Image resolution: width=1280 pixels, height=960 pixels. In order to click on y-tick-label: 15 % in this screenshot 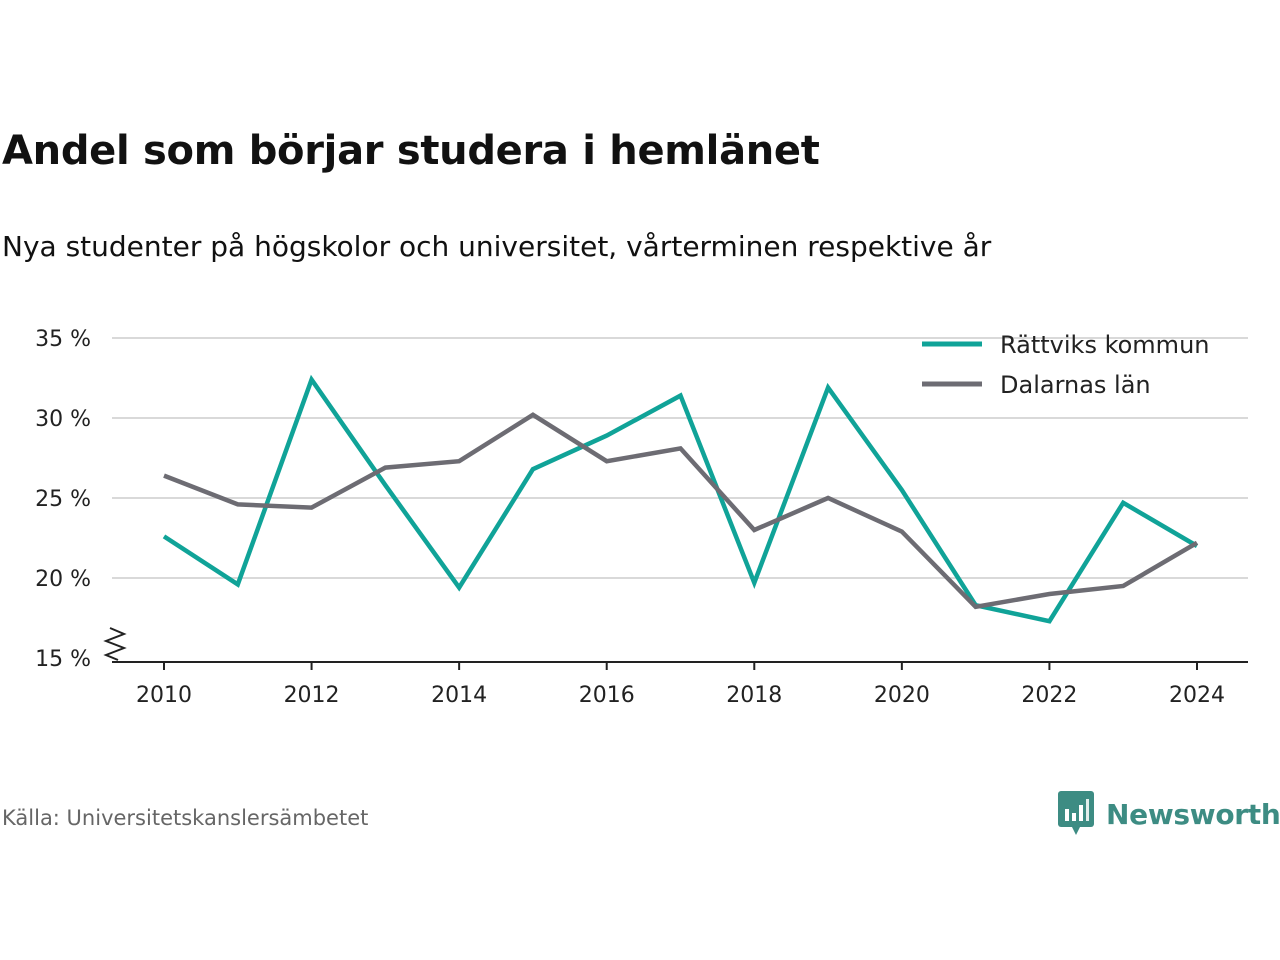, I will do `click(63, 659)`.